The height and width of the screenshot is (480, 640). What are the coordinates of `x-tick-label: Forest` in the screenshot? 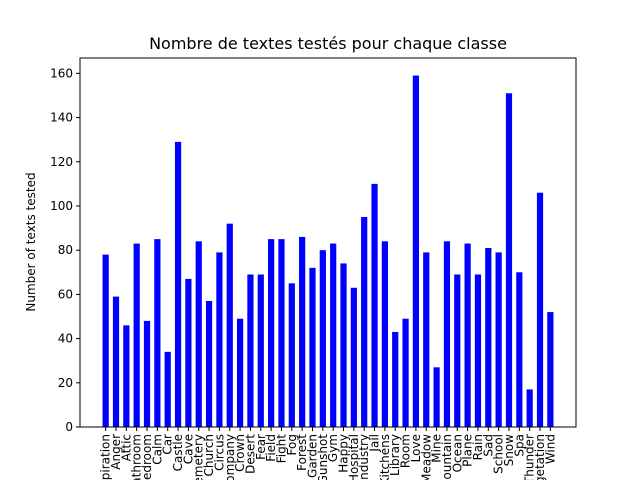 It's located at (302, 452).